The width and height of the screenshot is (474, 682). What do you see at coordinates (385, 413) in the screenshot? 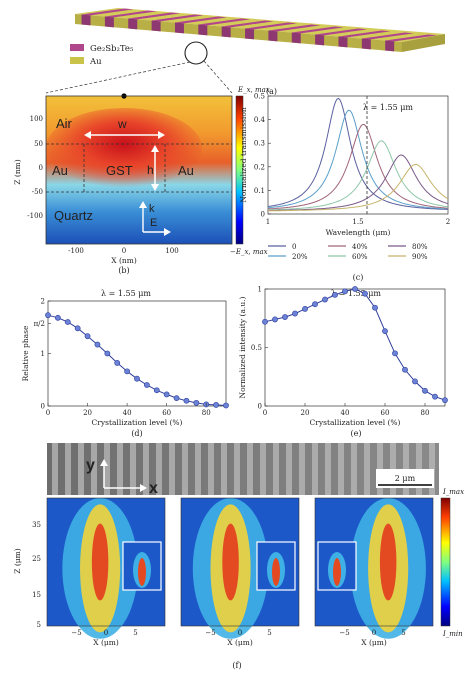
I see `xtick-e: 60` at bounding box center [385, 413].